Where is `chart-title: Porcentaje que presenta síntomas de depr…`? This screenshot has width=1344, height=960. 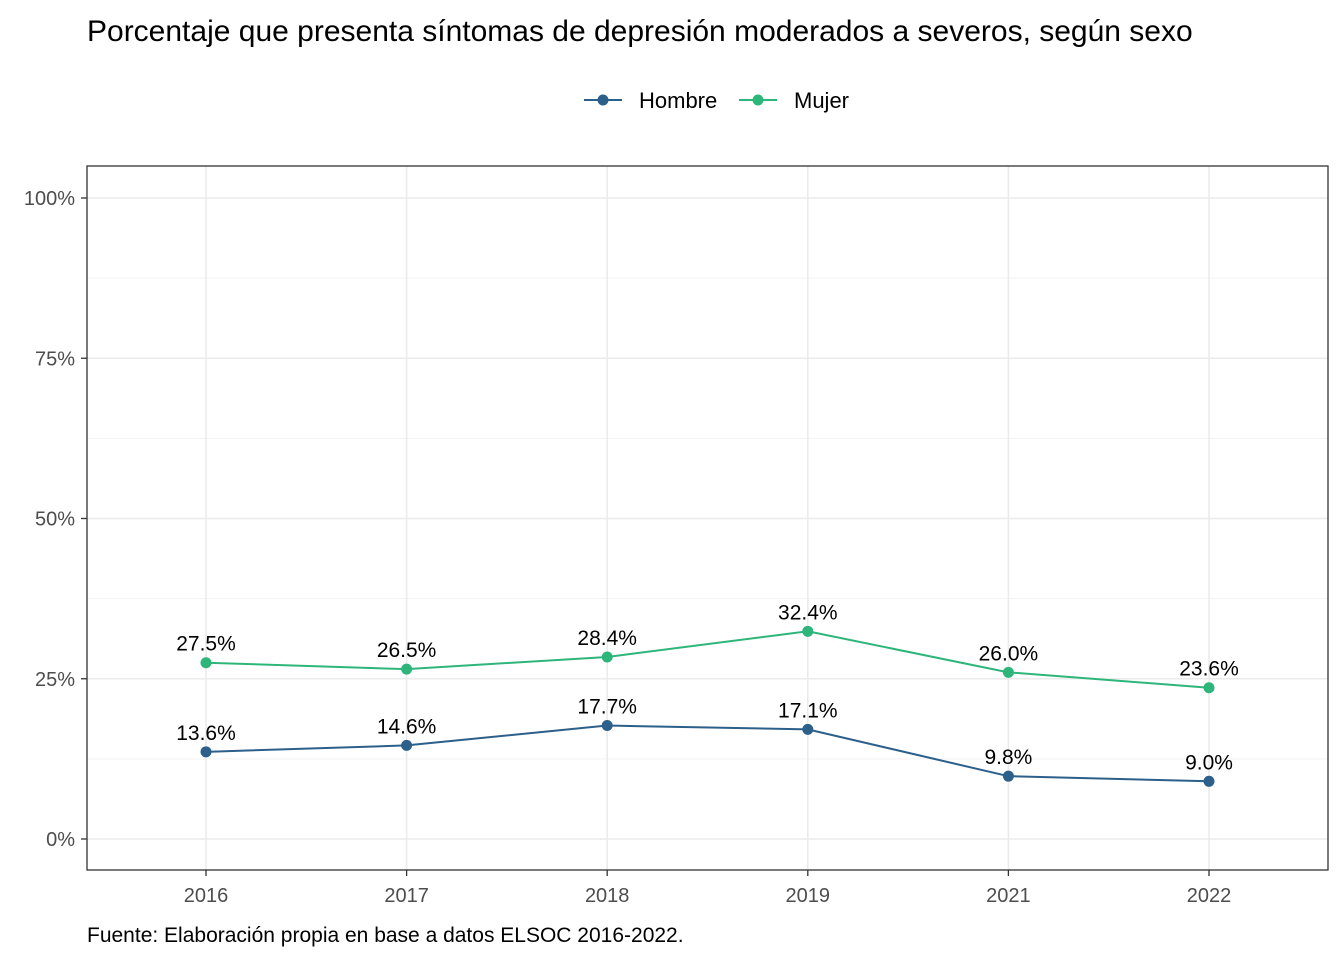
chart-title: Porcentaje que presenta síntomas de depr… is located at coordinates (640, 31).